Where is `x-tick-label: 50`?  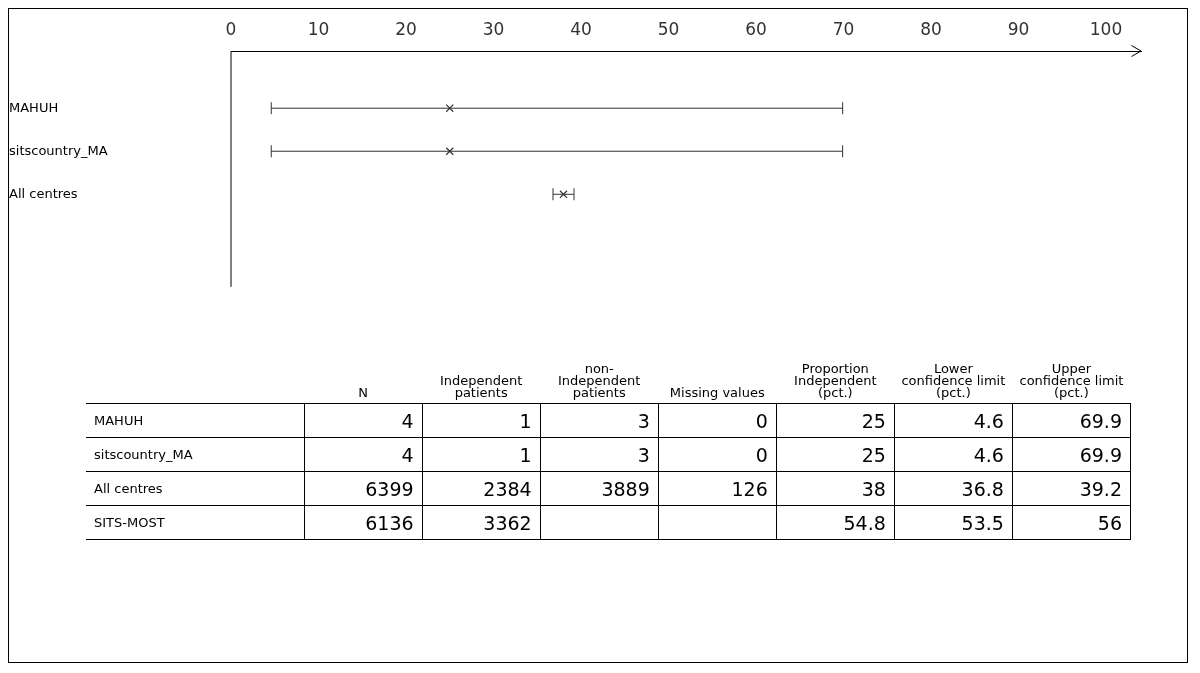 x-tick-label: 50 is located at coordinates (668, 28).